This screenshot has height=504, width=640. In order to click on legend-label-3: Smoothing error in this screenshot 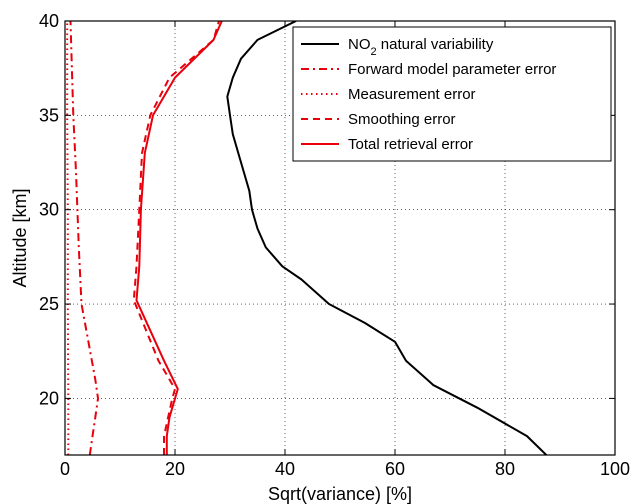, I will do `click(402, 119)`.